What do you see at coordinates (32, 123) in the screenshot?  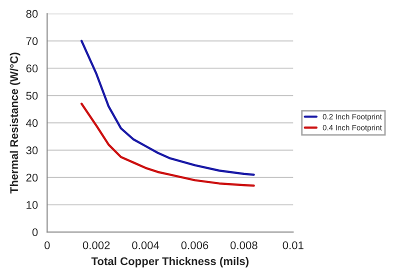 I see `y-tick-label: 40` at bounding box center [32, 123].